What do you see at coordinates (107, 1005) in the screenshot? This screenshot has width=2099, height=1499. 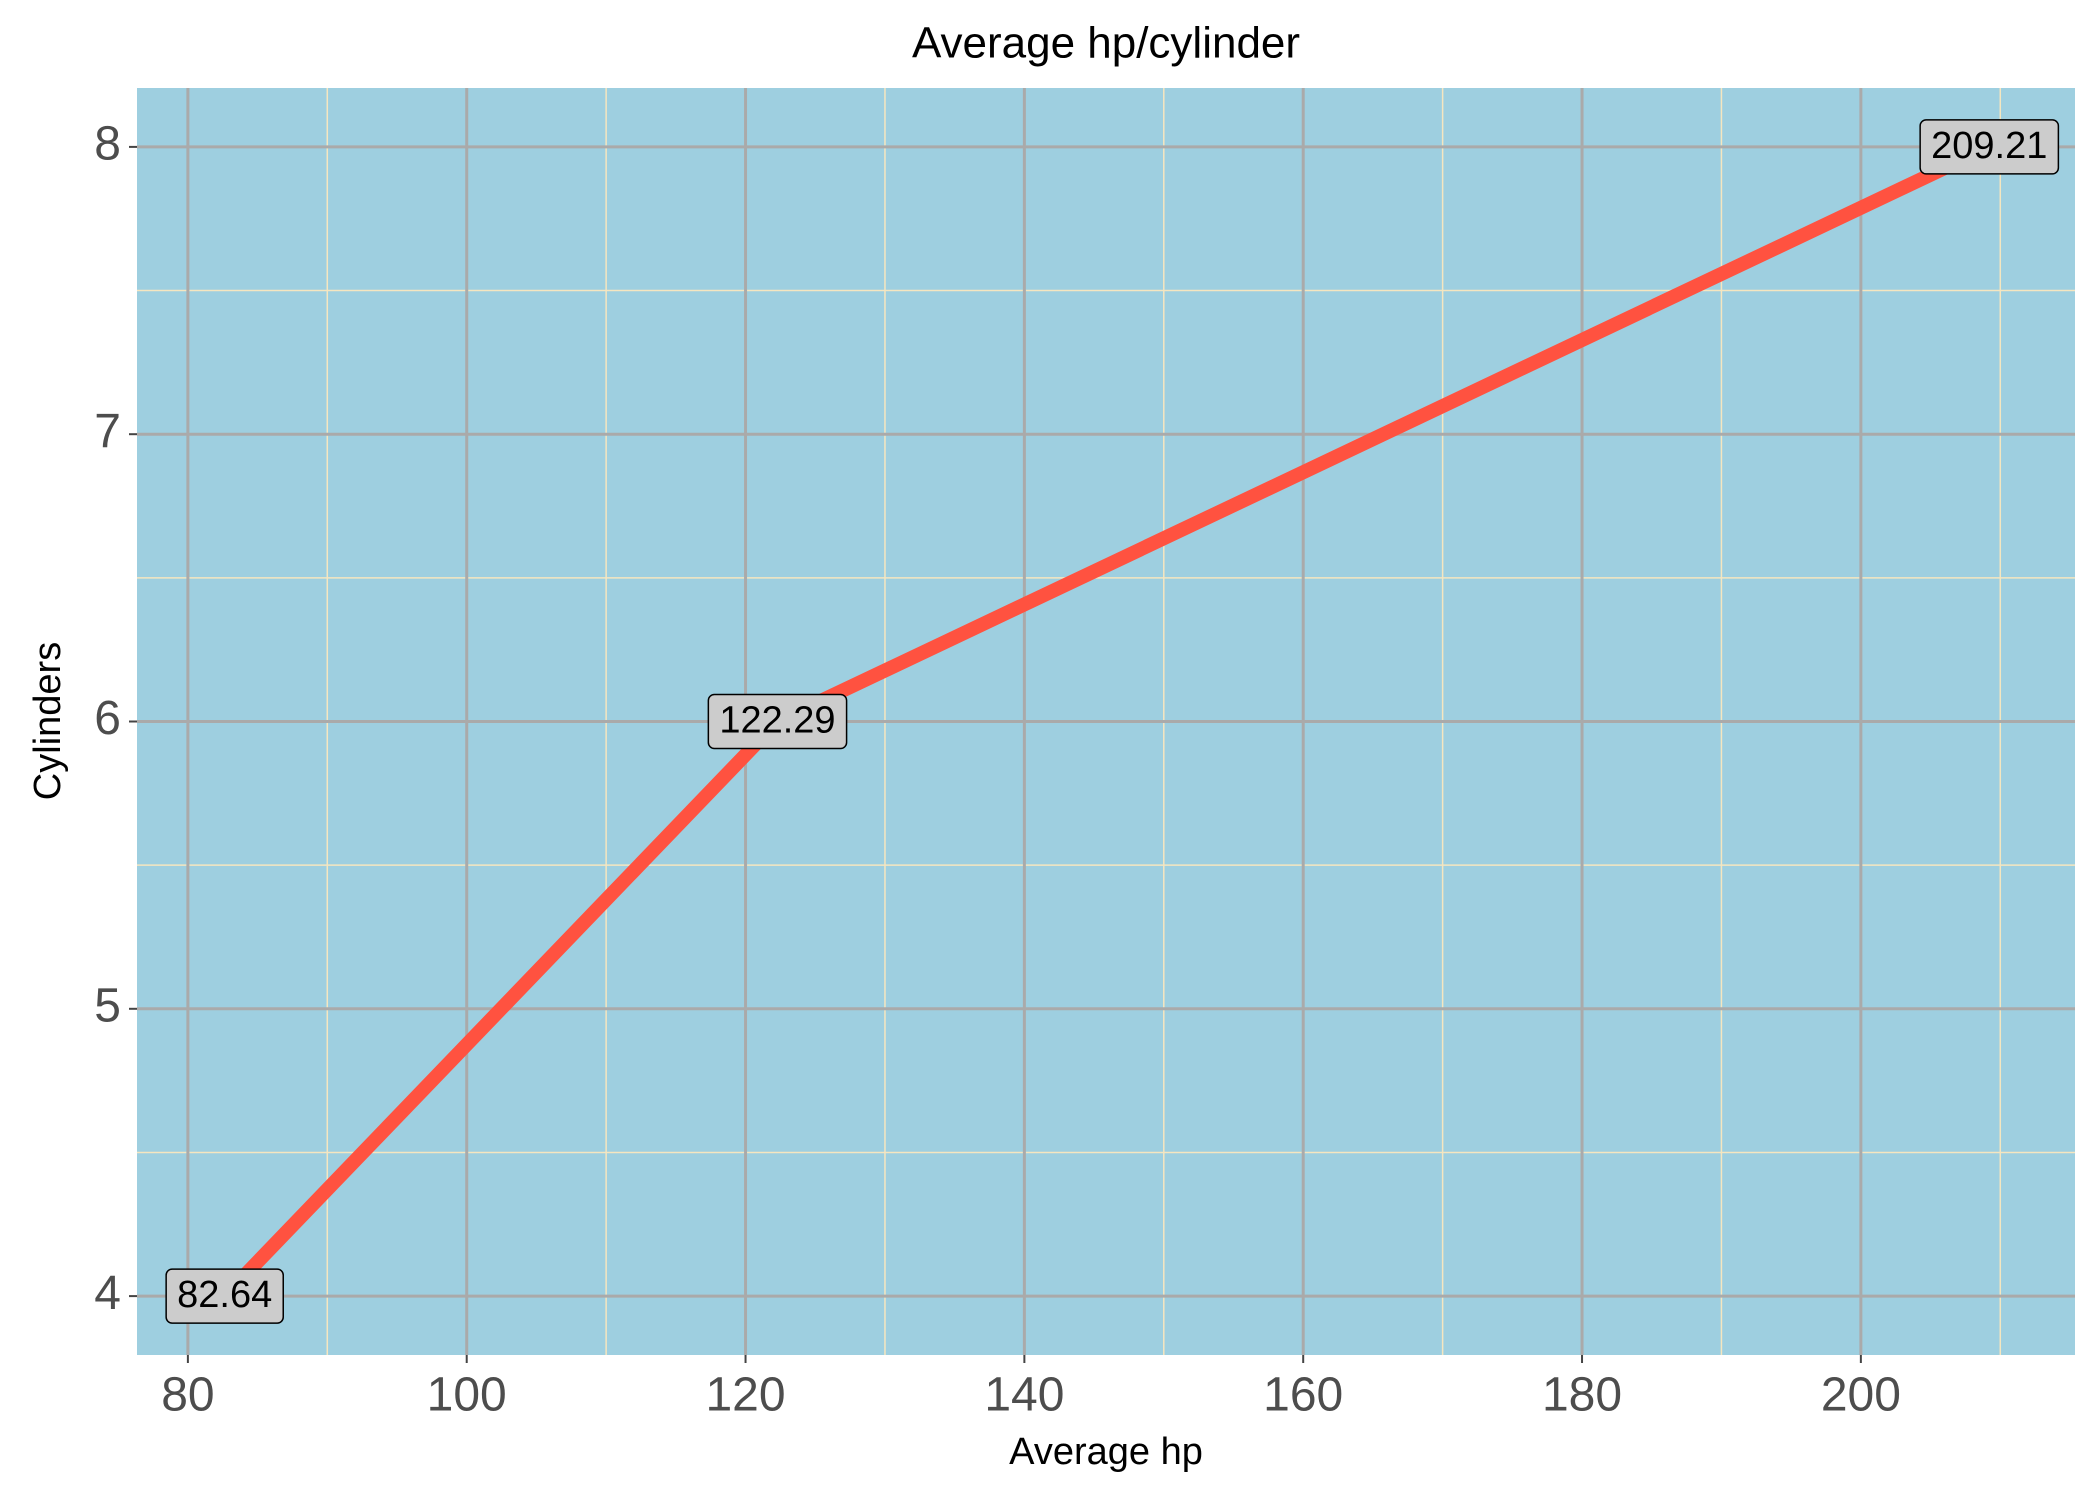 I see `y-tick-label: 5` at bounding box center [107, 1005].